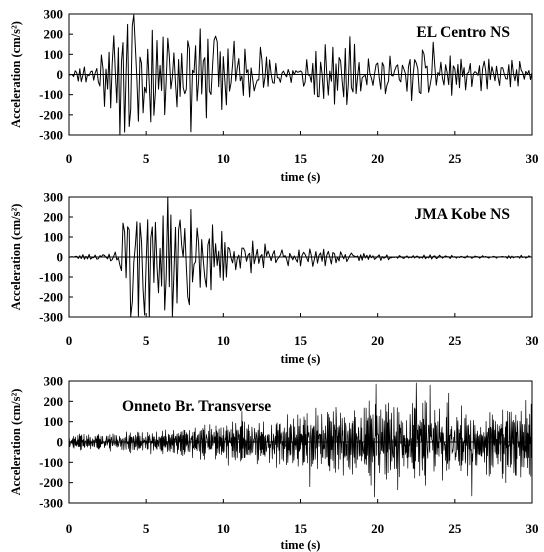 This screenshot has width=544, height=552. Describe the element at coordinates (462, 214) in the screenshot. I see `chart-title: JMA Kobe NS` at that location.